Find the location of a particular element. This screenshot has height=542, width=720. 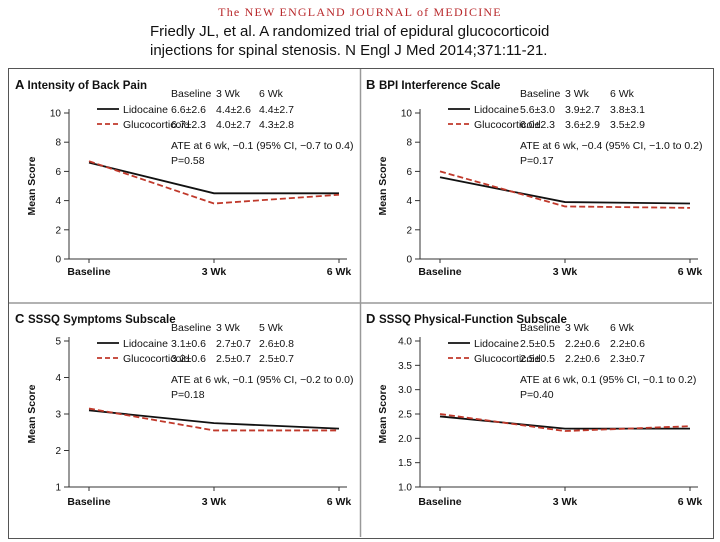

ate-text: ATE at 6 wk, −0.4 (95% CI, −1.0 to 0.2) is located at coordinates (611, 146).